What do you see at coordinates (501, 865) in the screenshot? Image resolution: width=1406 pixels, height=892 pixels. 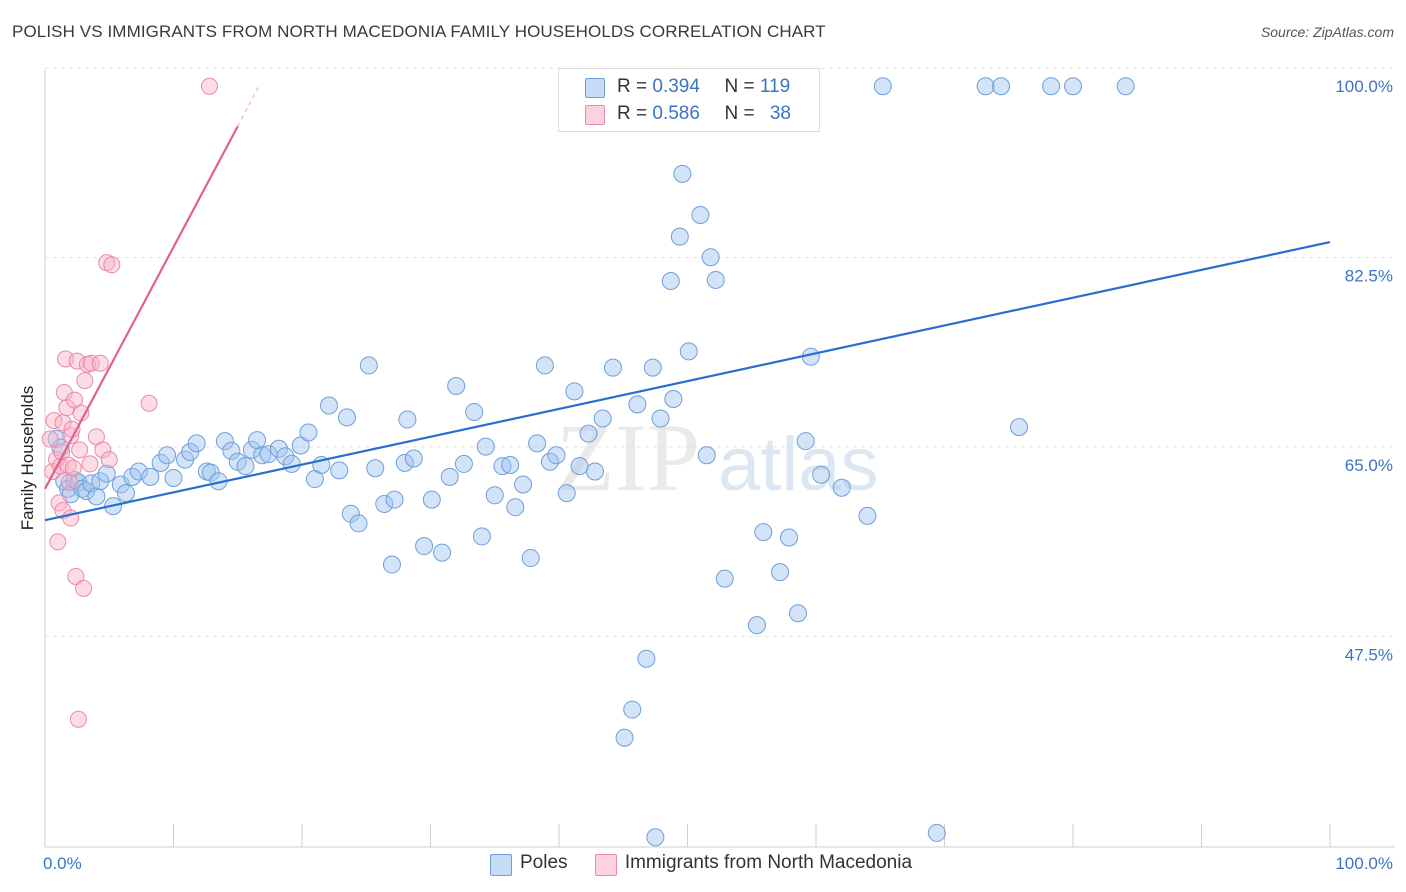 I see `legend-item-poles-swatch` at bounding box center [501, 865].